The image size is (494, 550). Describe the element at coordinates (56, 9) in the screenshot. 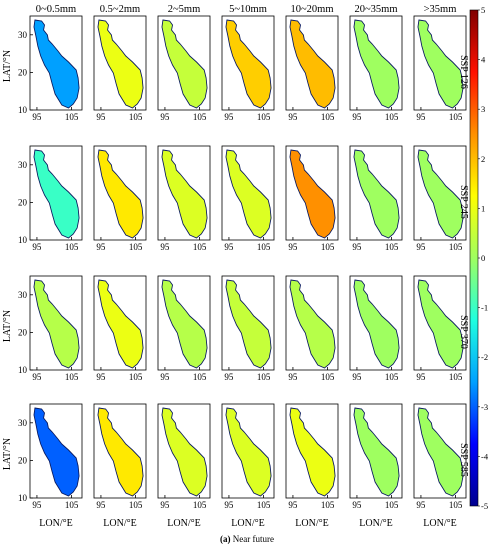

I see `column-label: 0~0.5mm` at that location.